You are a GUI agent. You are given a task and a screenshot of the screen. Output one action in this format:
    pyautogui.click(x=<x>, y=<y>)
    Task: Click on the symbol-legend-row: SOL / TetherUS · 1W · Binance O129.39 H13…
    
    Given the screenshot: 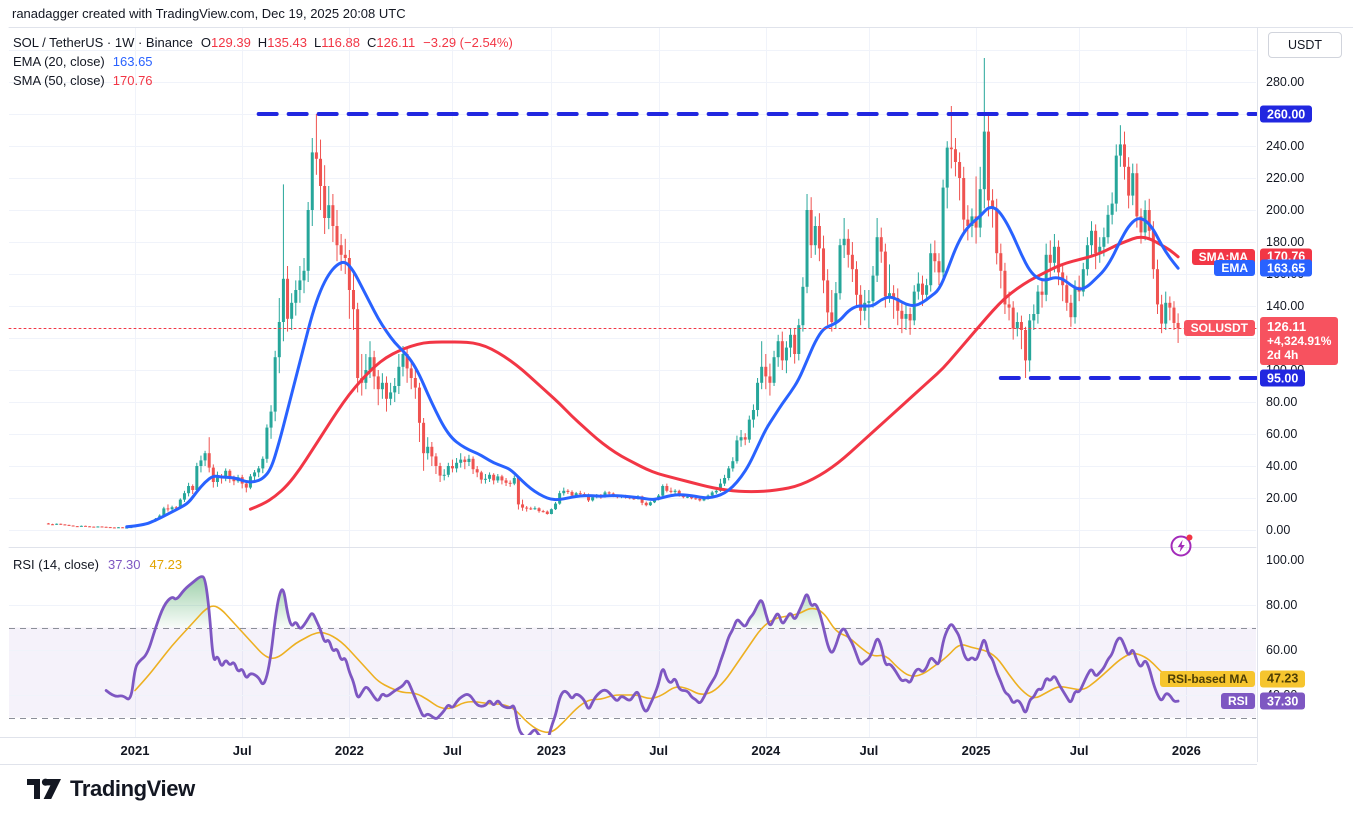 What is the action you would take?
    pyautogui.click(x=263, y=42)
    